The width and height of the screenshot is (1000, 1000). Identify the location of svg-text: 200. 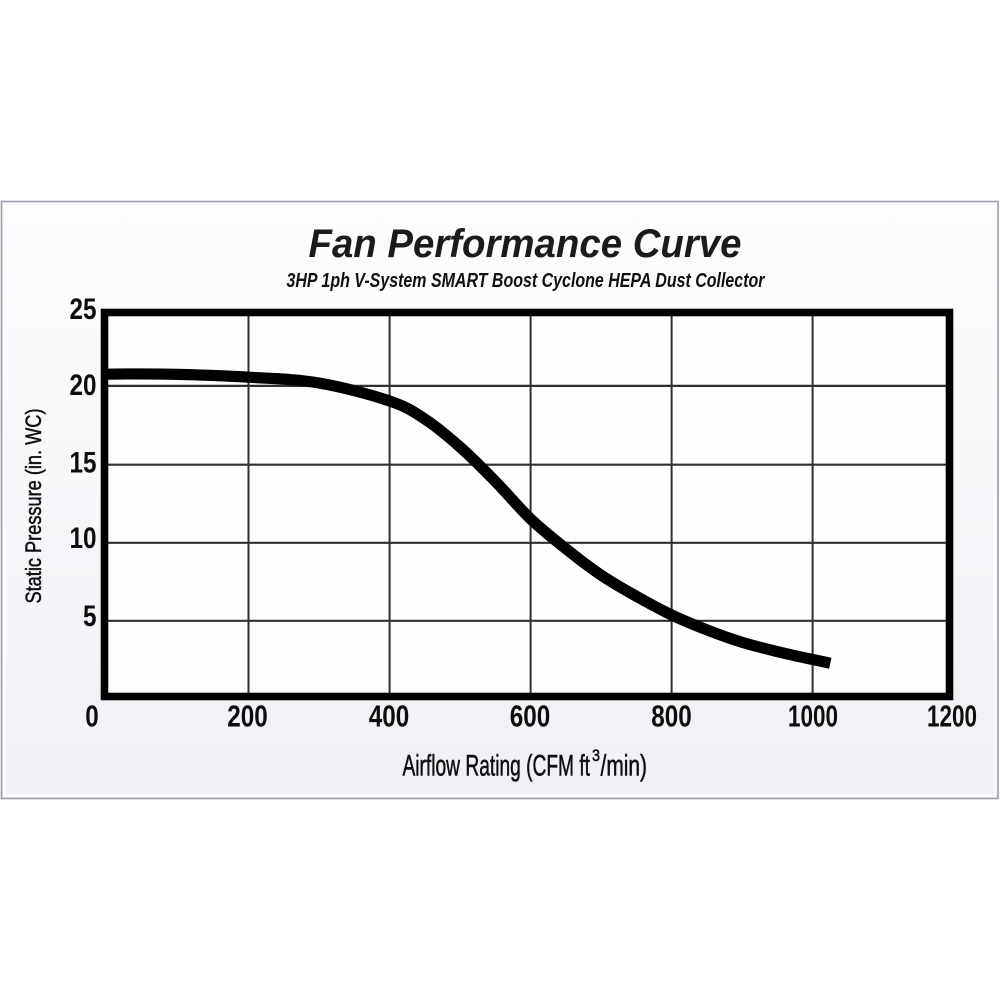
(247, 716).